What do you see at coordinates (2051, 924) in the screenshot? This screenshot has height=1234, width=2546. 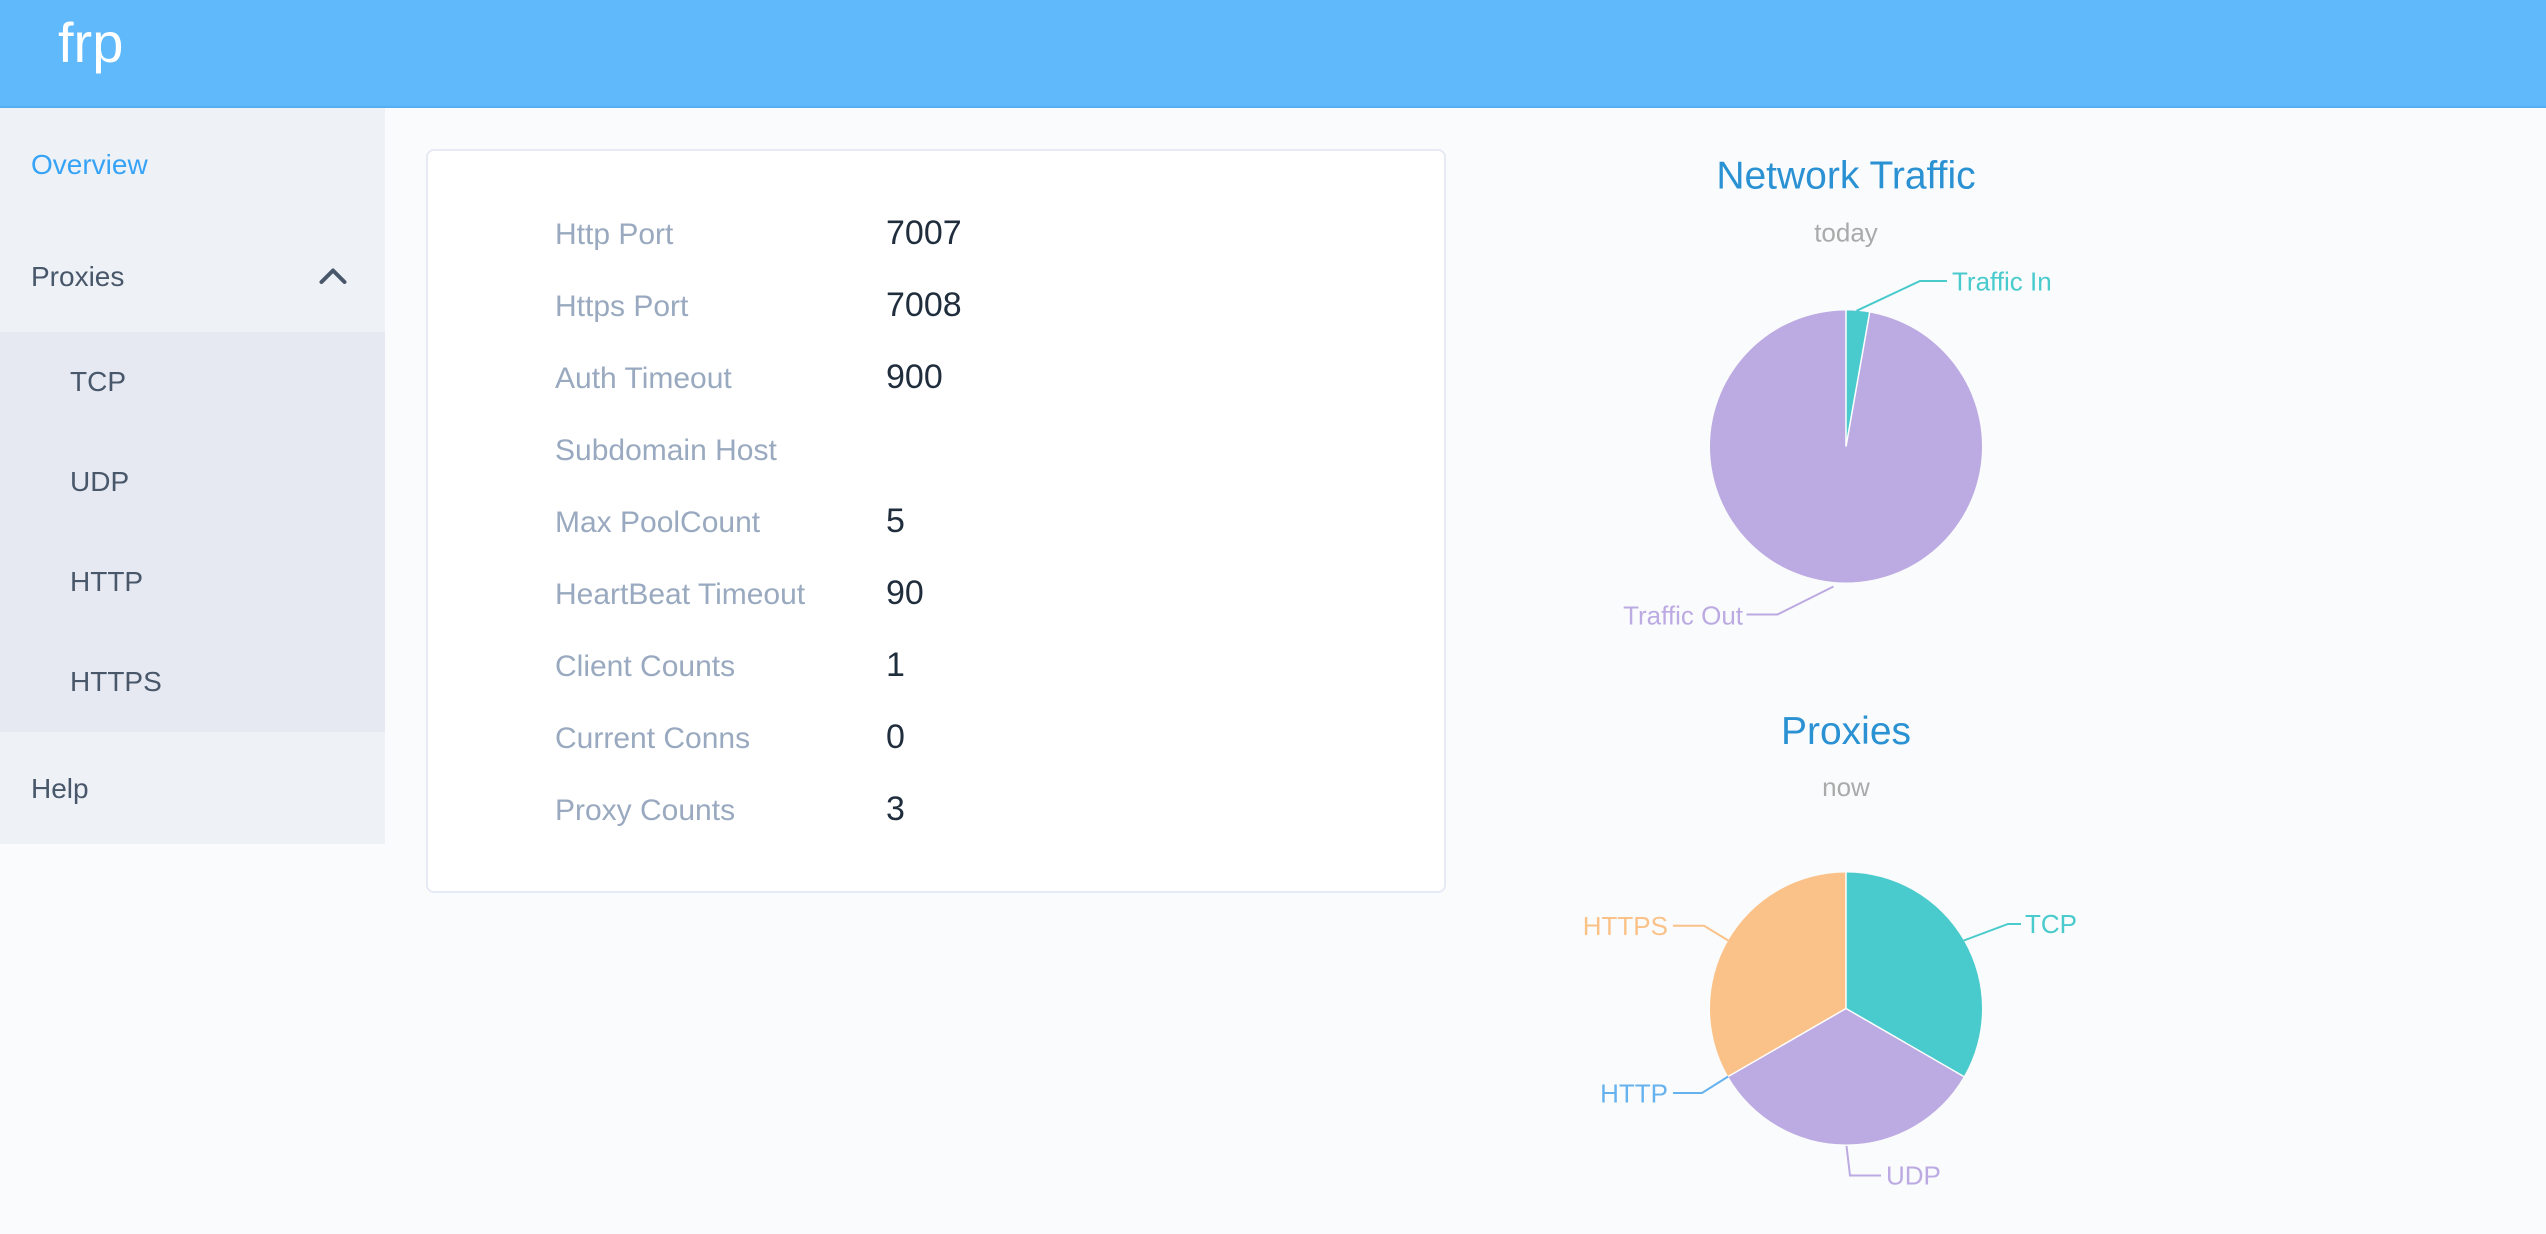 I see `svg-text: TCP` at bounding box center [2051, 924].